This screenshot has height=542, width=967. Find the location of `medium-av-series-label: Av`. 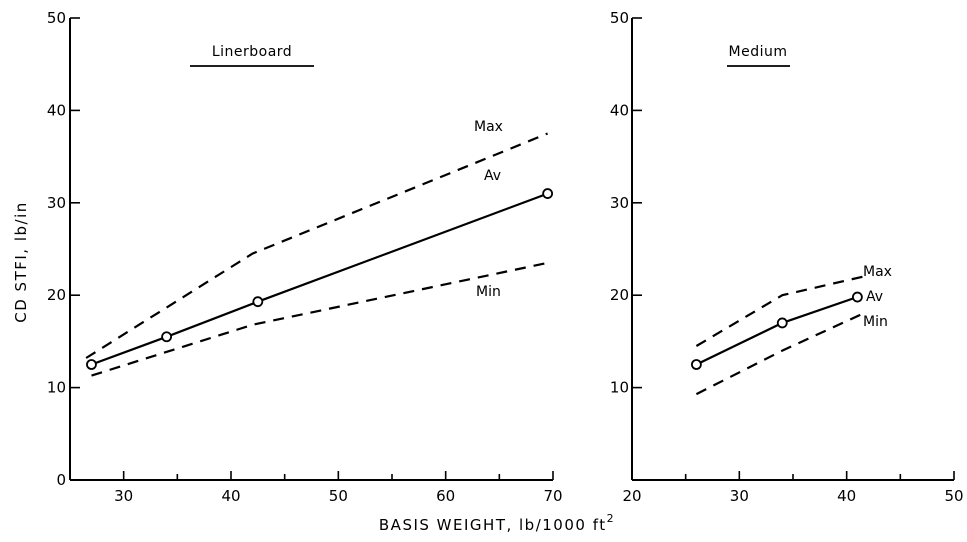

medium-av-series-label: Av is located at coordinates (874, 297).